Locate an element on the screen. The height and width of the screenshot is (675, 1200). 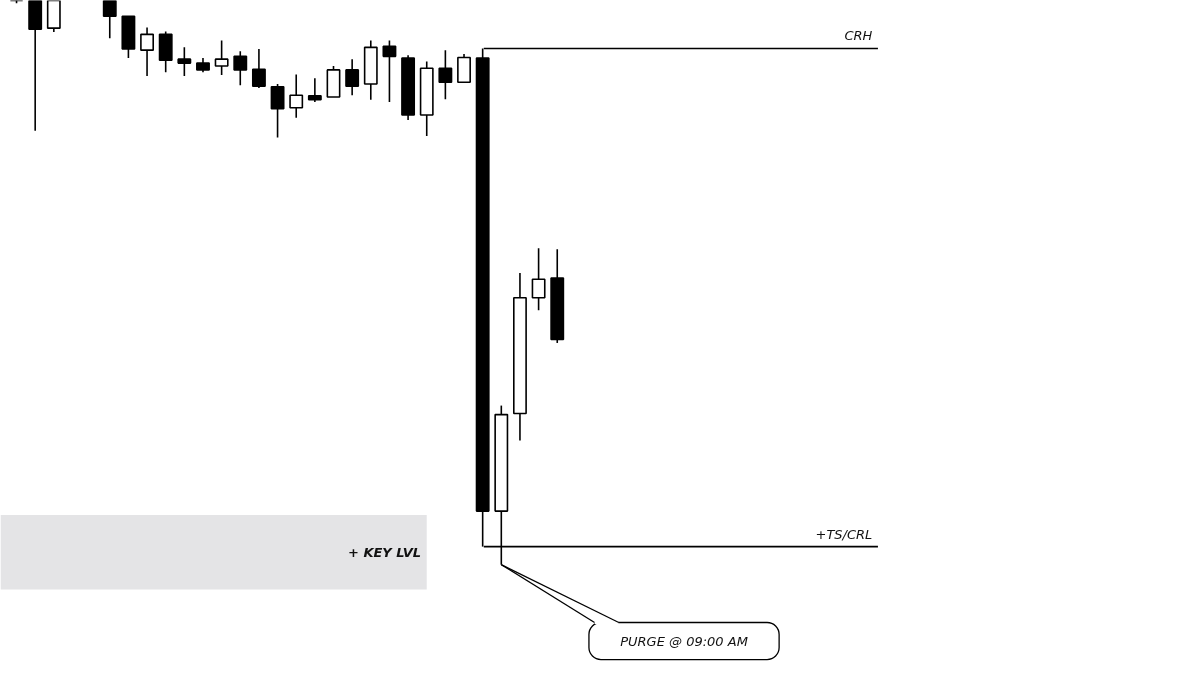
band-label: + KEY LVL is located at coordinates (384, 552).